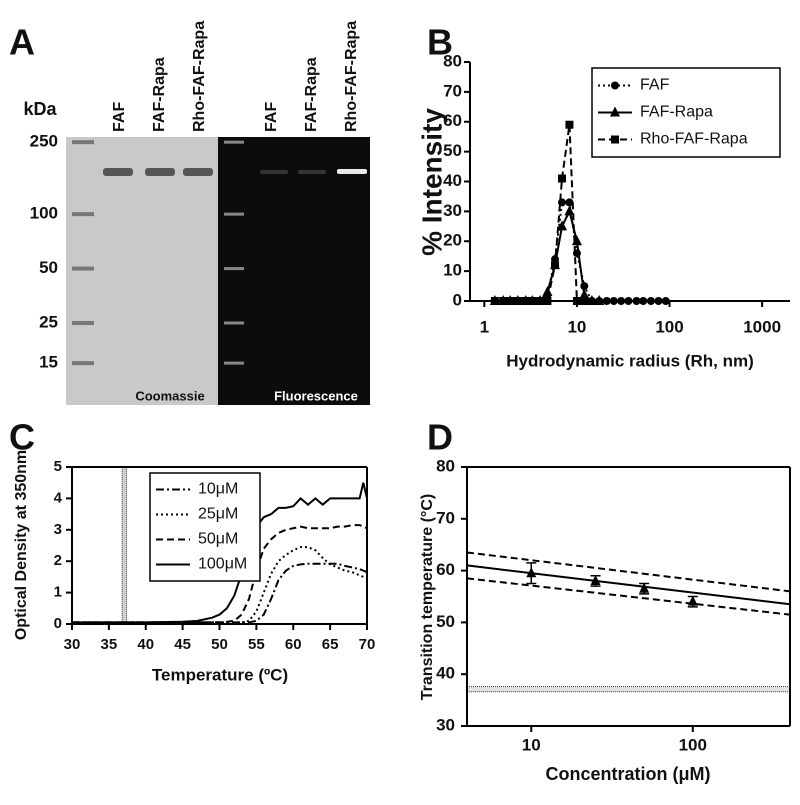 The image size is (800, 805). I want to click on x-tick-label: 60, so click(293, 644).